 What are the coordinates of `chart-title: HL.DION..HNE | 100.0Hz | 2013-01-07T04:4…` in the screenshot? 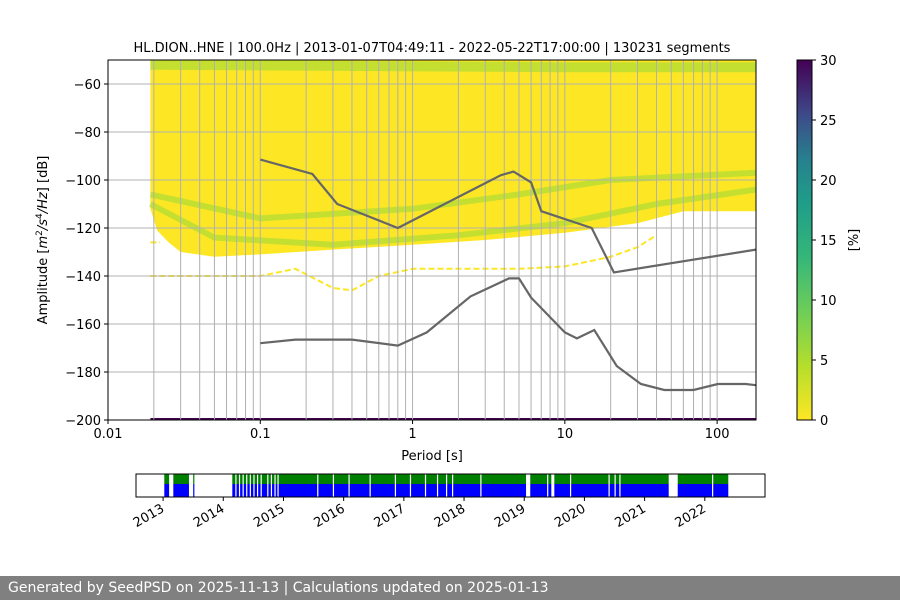 It's located at (432, 48).